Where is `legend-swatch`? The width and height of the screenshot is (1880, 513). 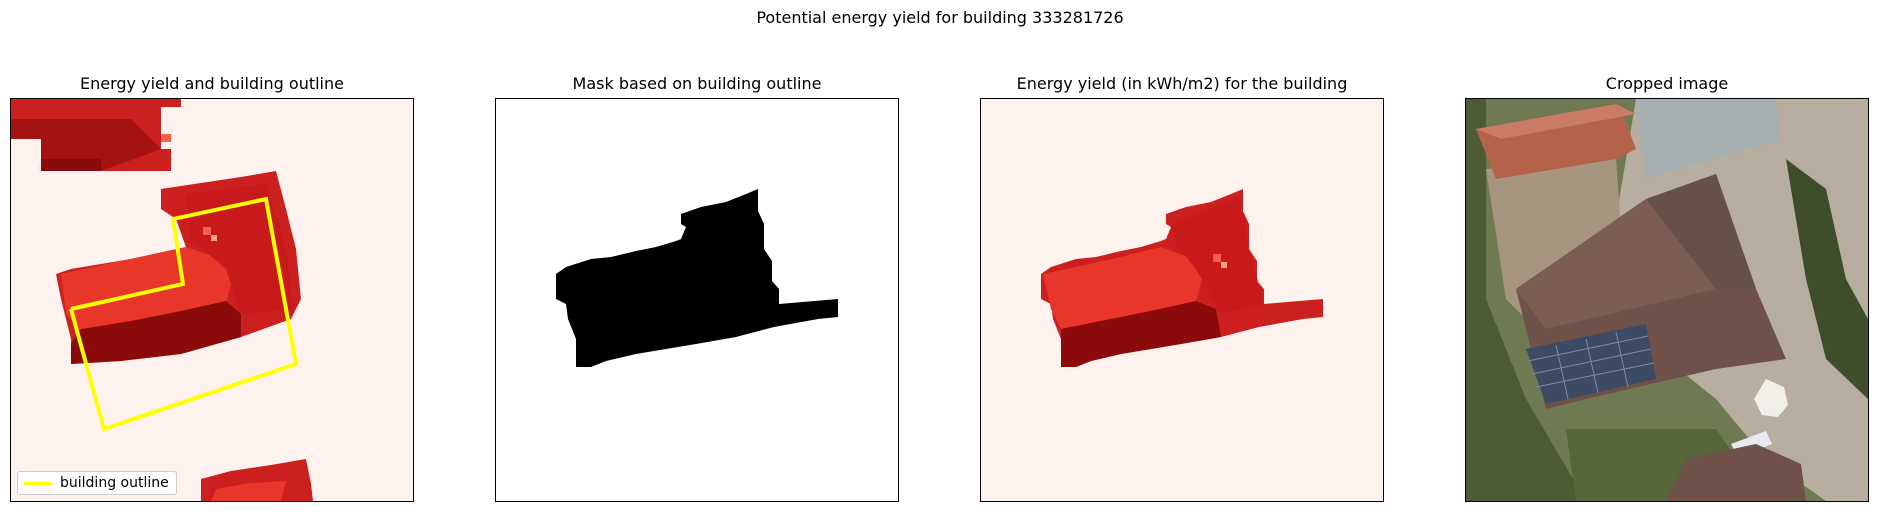 legend-swatch is located at coordinates (38, 483).